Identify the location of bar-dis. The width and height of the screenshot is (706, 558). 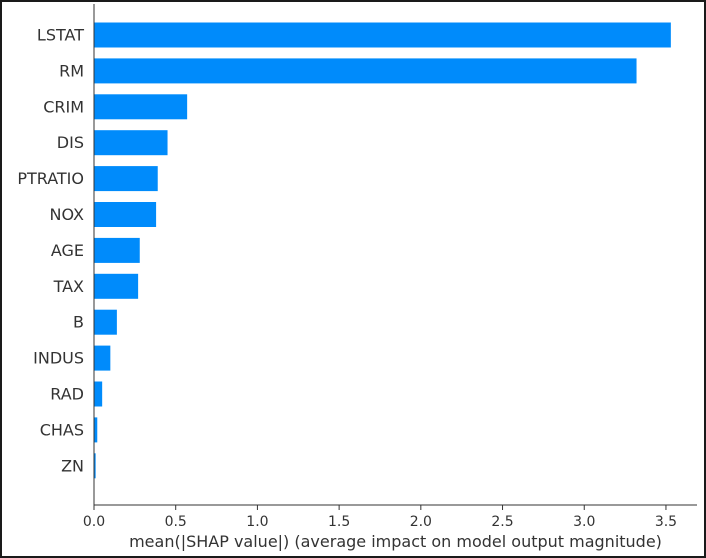
(131, 143).